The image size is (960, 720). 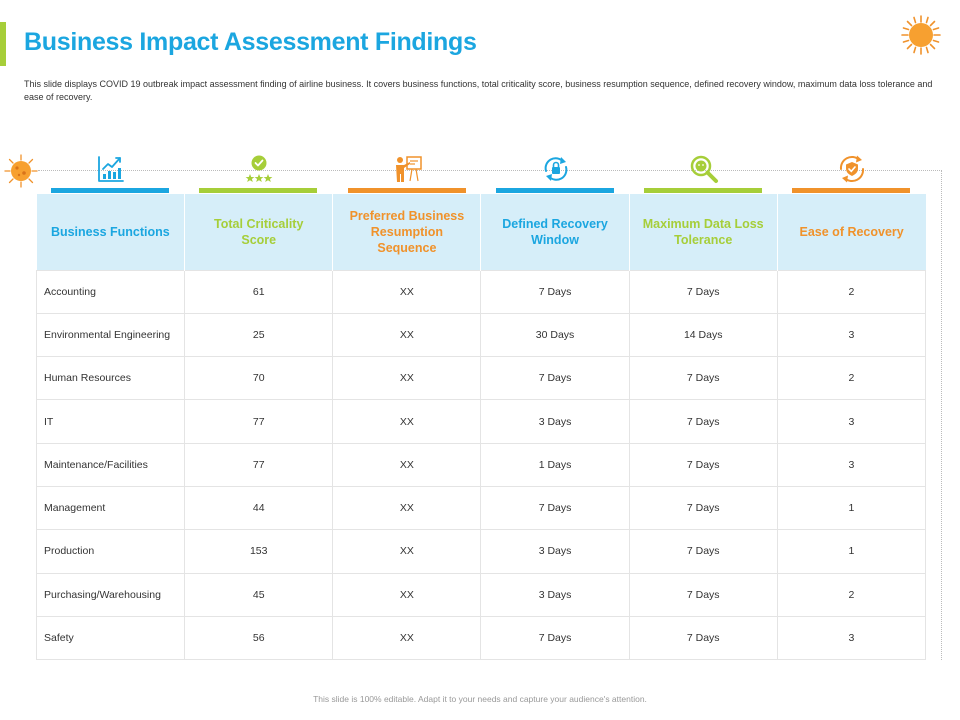 What do you see at coordinates (259, 508) in the screenshot?
I see `cell-criticality-score: 44` at bounding box center [259, 508].